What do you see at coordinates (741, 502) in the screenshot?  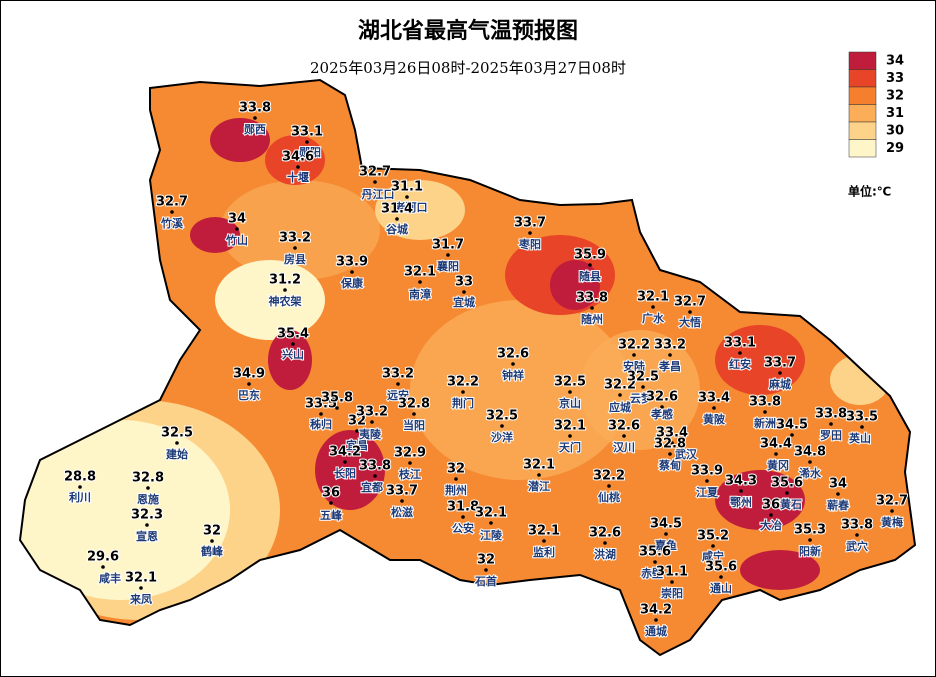 I see `station-name: 鄂州` at bounding box center [741, 502].